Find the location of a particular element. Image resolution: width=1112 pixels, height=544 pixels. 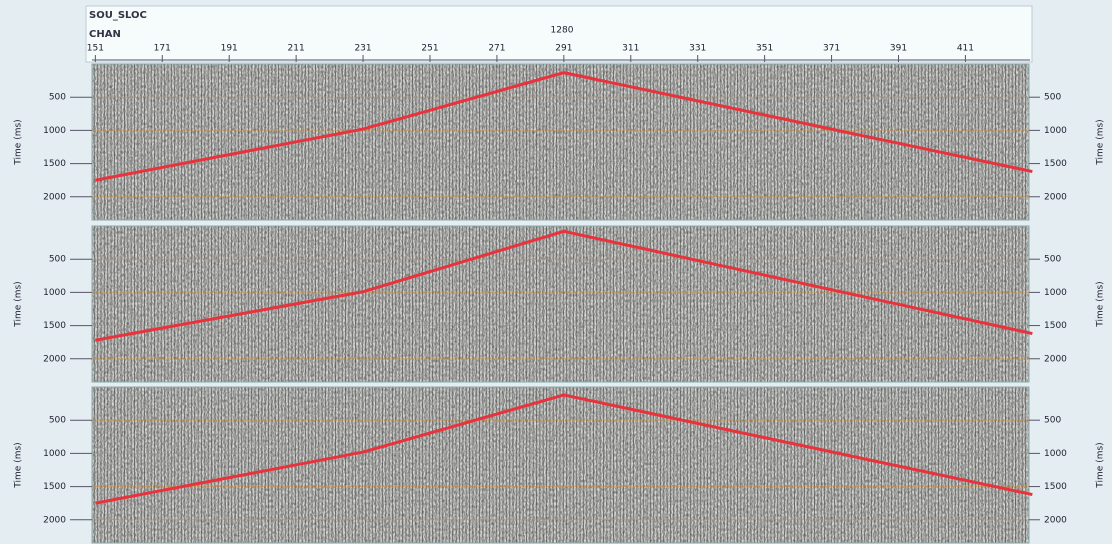

channel-tick-label: 391 is located at coordinates (898, 49).